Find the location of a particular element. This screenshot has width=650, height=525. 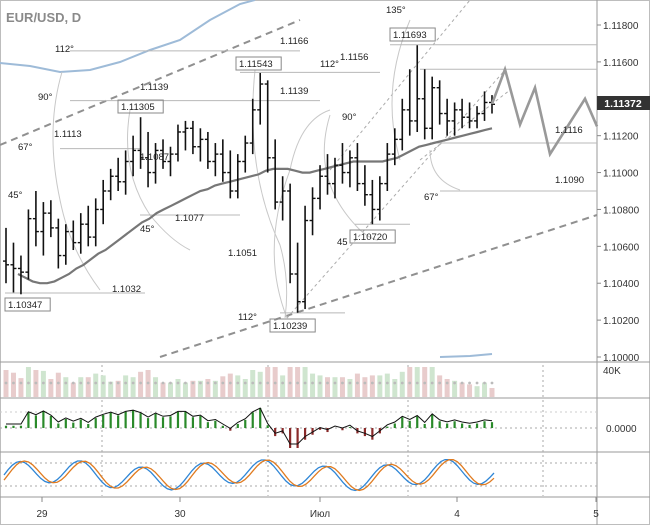

price-badge-bg is located at coordinates (623, 103).